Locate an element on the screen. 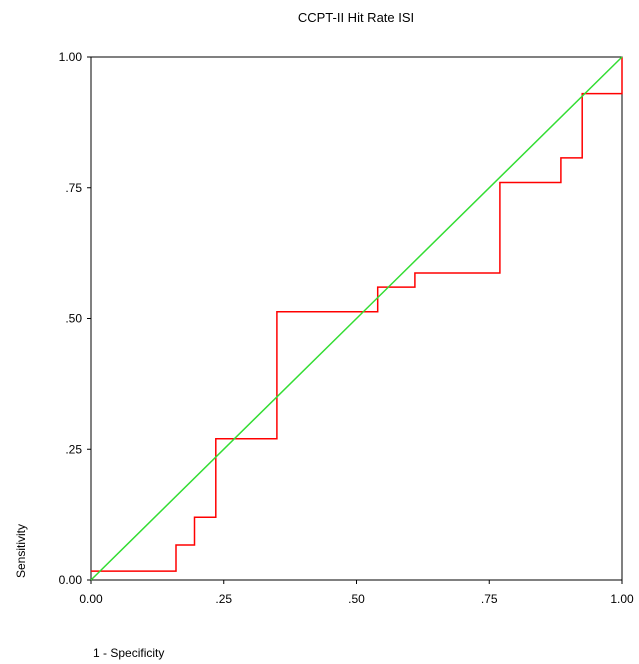  x-tick-label: 1.00 is located at coordinates (622, 599).